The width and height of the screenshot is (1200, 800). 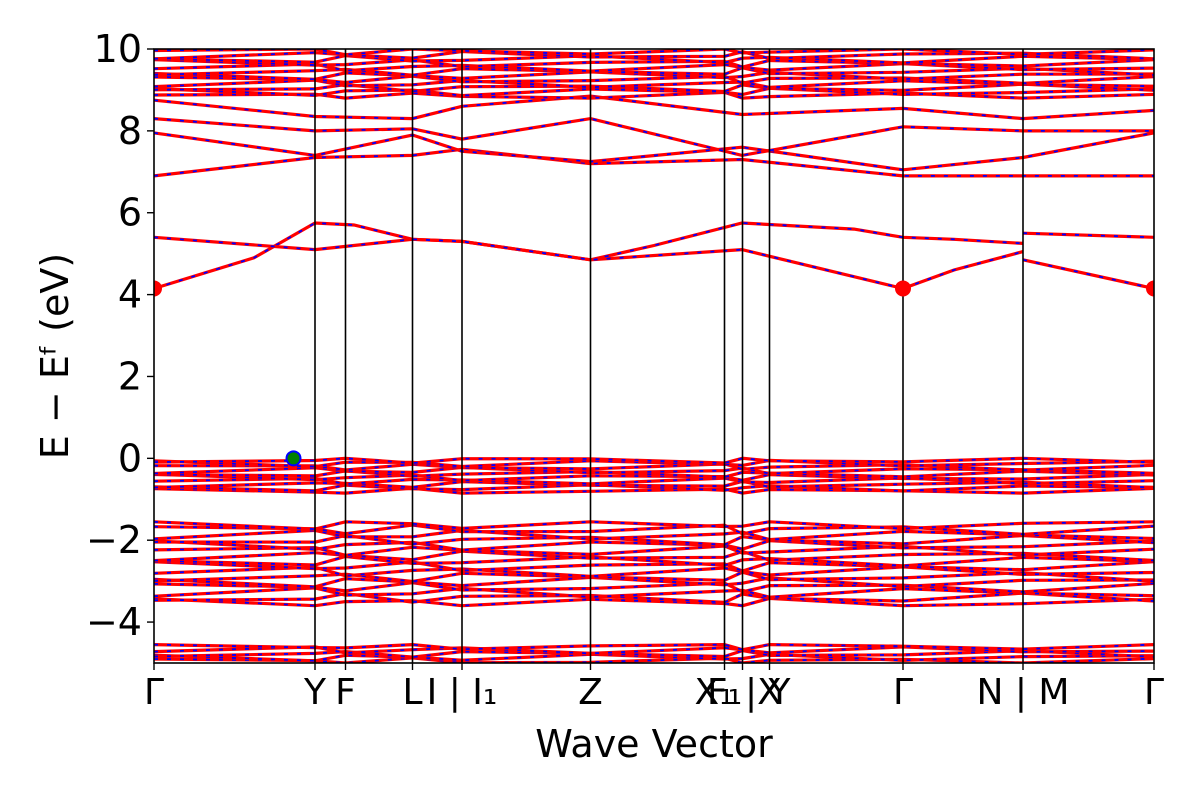 I want to click on kpoint-label: F₁, so click(x=724, y=692).